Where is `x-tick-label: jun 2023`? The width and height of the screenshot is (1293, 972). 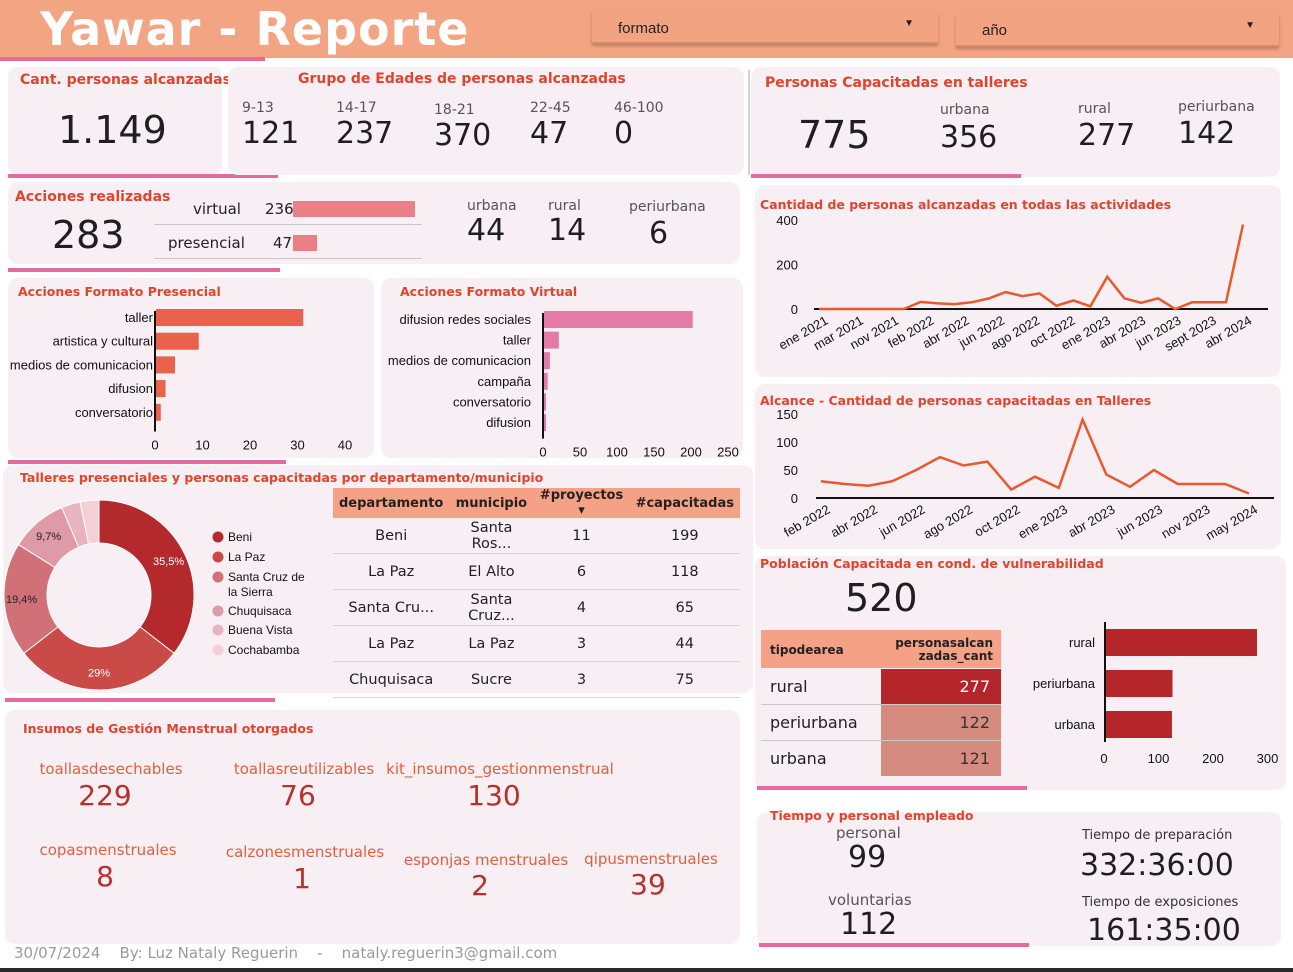
x-tick-label: jun 2023 is located at coordinates (1139, 521).